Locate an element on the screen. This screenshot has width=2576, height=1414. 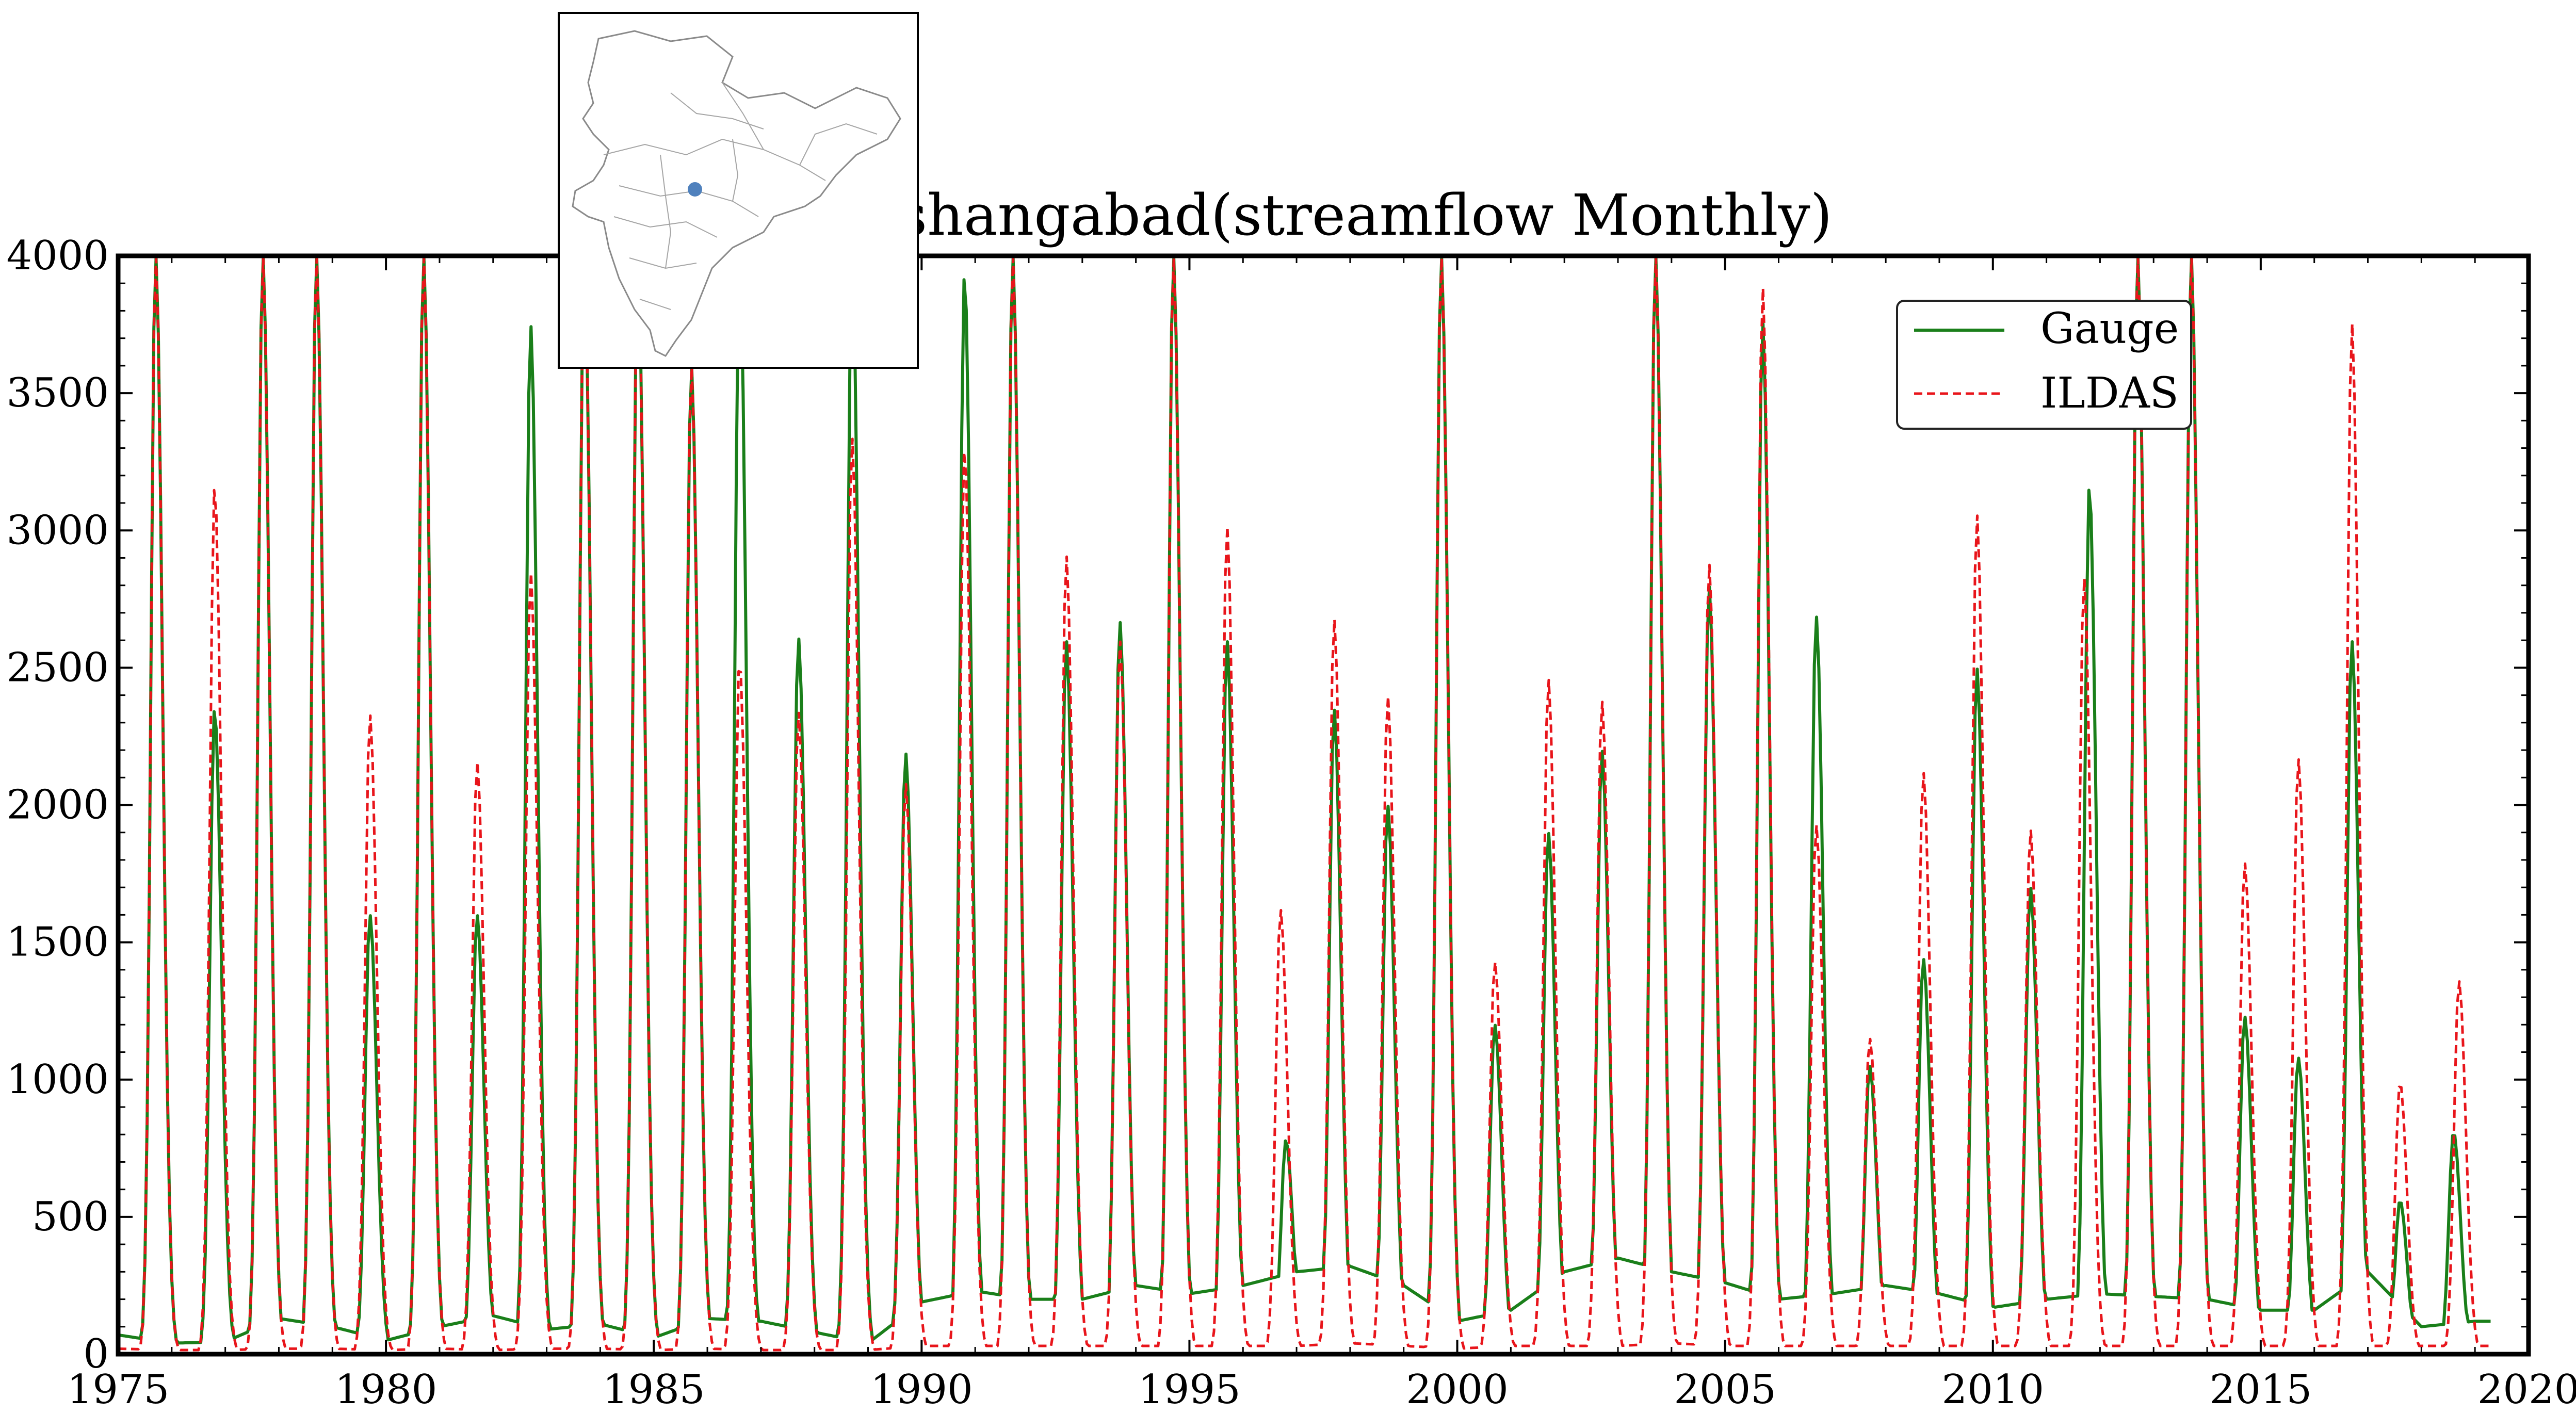
y-tick-label: 500 is located at coordinates (70, 1217).